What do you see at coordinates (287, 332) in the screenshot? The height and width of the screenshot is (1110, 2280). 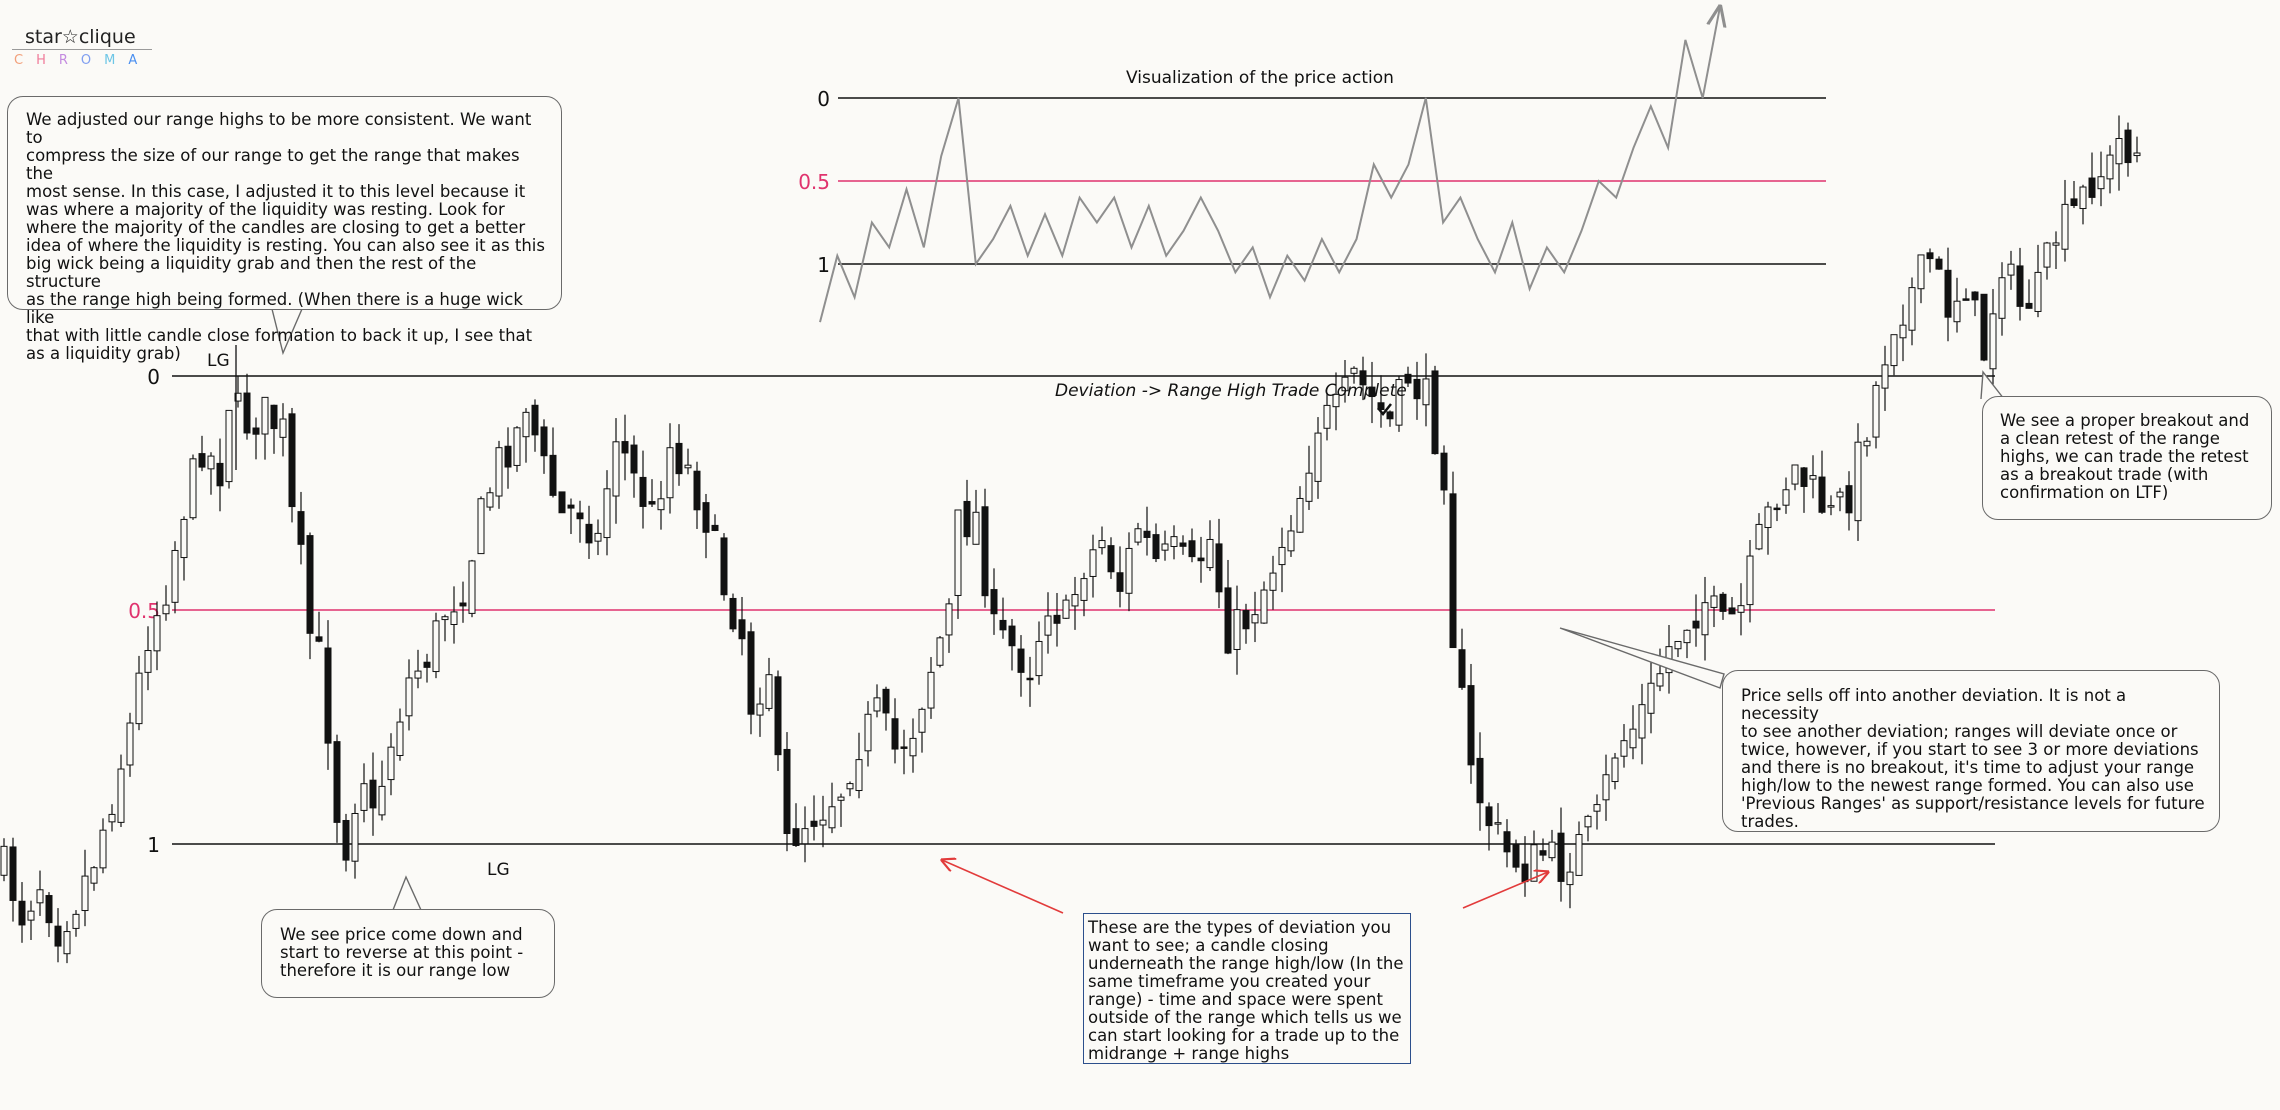 I see `range-high-pointer` at bounding box center [287, 332].